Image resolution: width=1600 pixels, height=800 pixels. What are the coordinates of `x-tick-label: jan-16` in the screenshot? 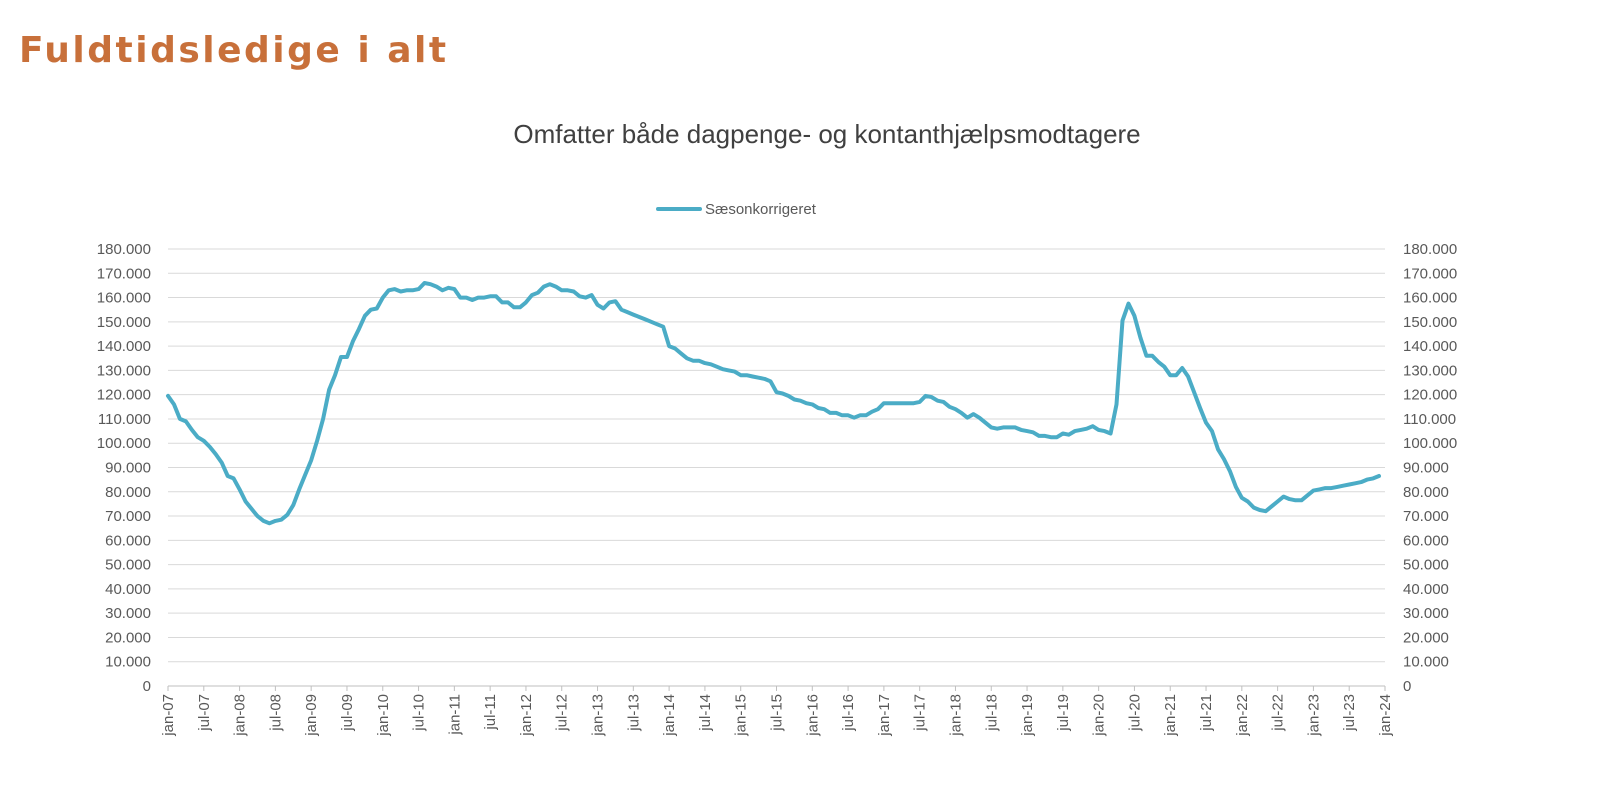 It's located at (812, 715).